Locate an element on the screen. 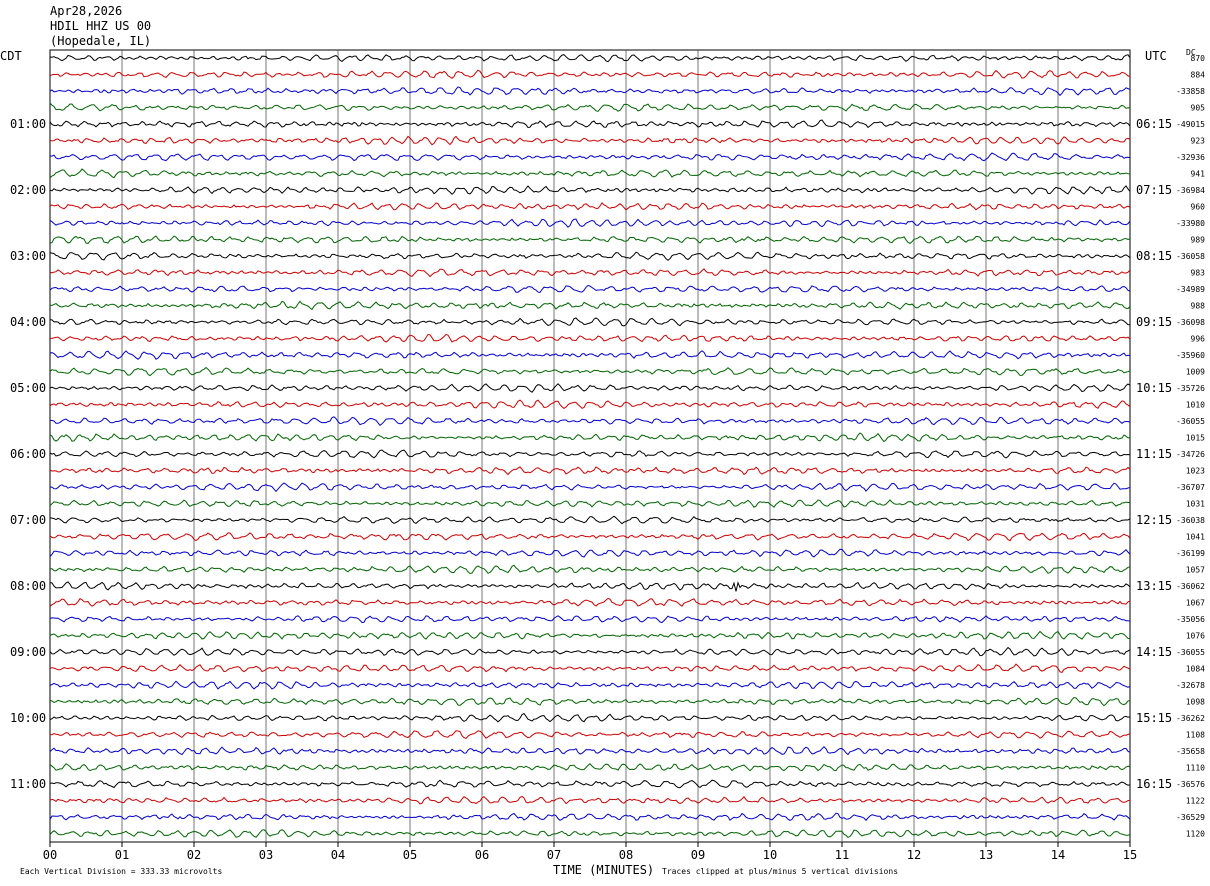 This screenshot has height=886, width=1210. cdt-time-label: 04:00 is located at coordinates (28, 322).